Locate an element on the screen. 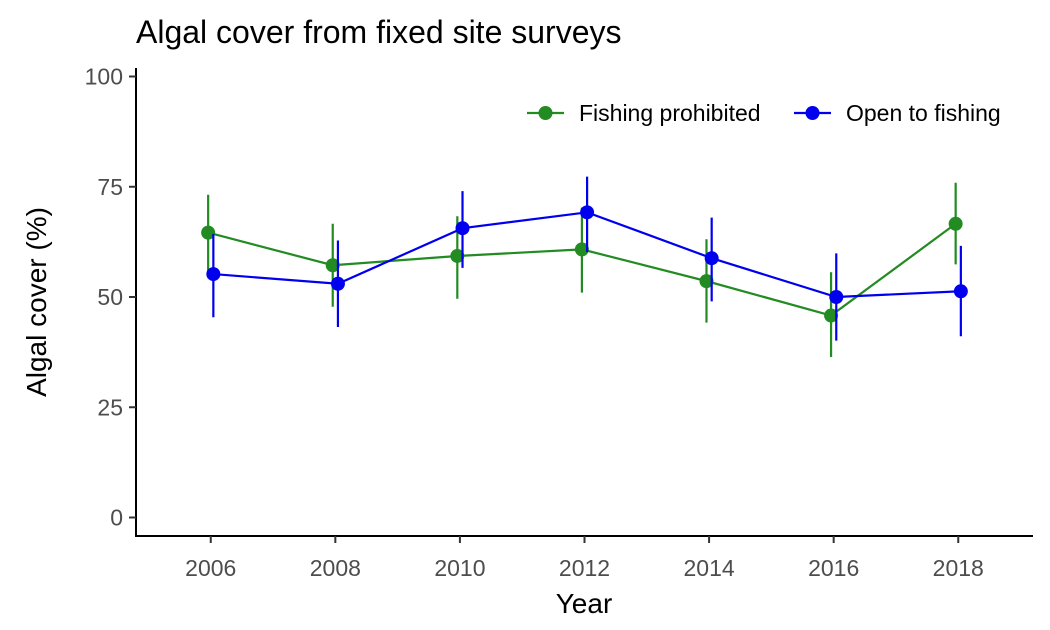  x-tick-label: 2008 is located at coordinates (335, 568).